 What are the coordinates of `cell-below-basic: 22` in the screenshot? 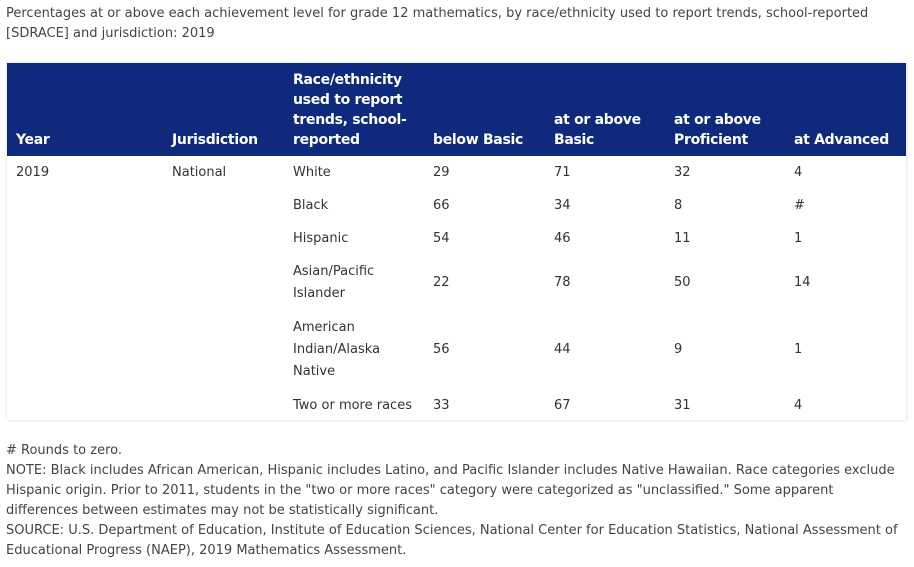 It's located at (441, 282).